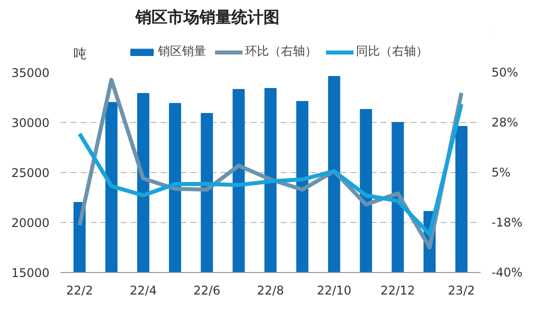 The height and width of the screenshot is (336, 550). What do you see at coordinates (30, 173) in the screenshot?
I see `y-tick-label: 25000` at bounding box center [30, 173].